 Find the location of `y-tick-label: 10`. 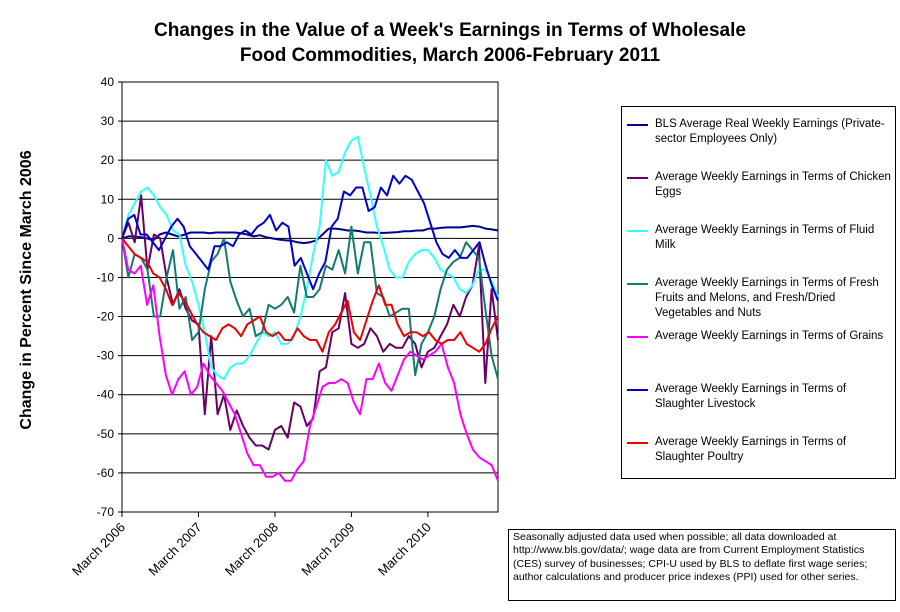

y-tick-label: 10 is located at coordinates (108, 199).